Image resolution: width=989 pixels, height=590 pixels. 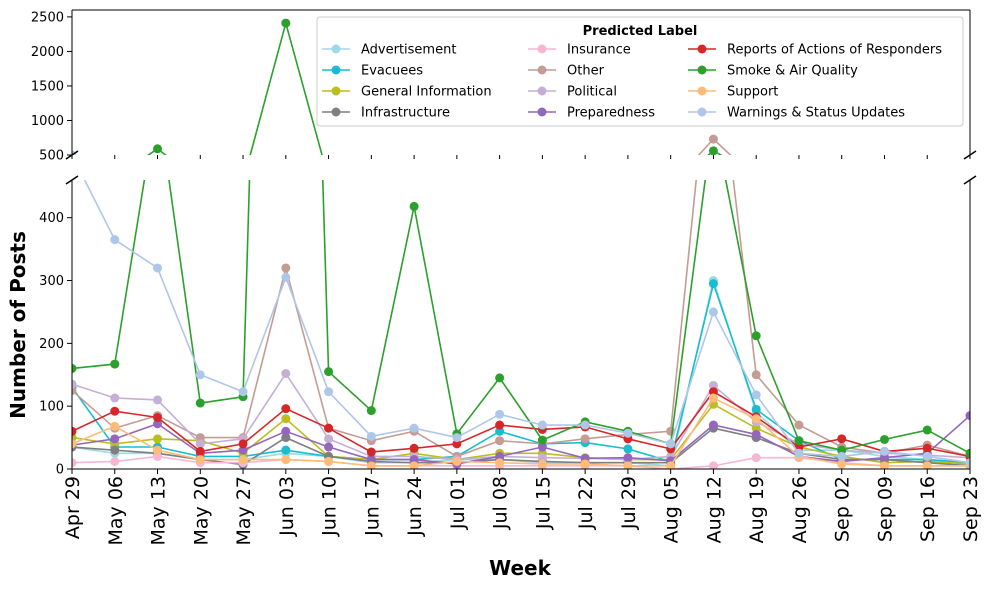 I want to click on series-line-general-information, so click(x=521, y=185).